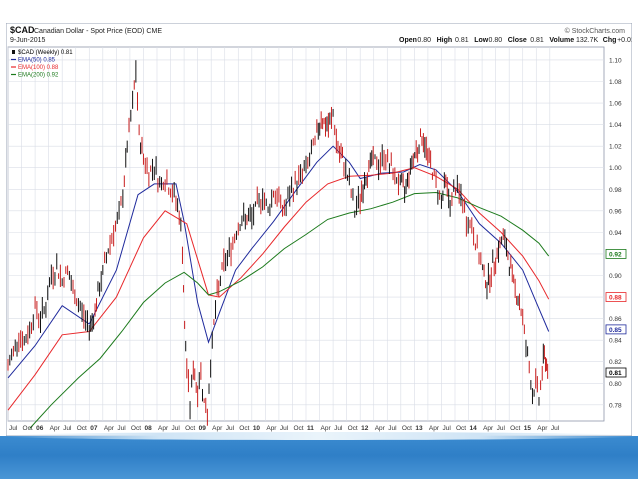 The image size is (638, 479). I want to click on x-tick-label: 12, so click(365, 428).